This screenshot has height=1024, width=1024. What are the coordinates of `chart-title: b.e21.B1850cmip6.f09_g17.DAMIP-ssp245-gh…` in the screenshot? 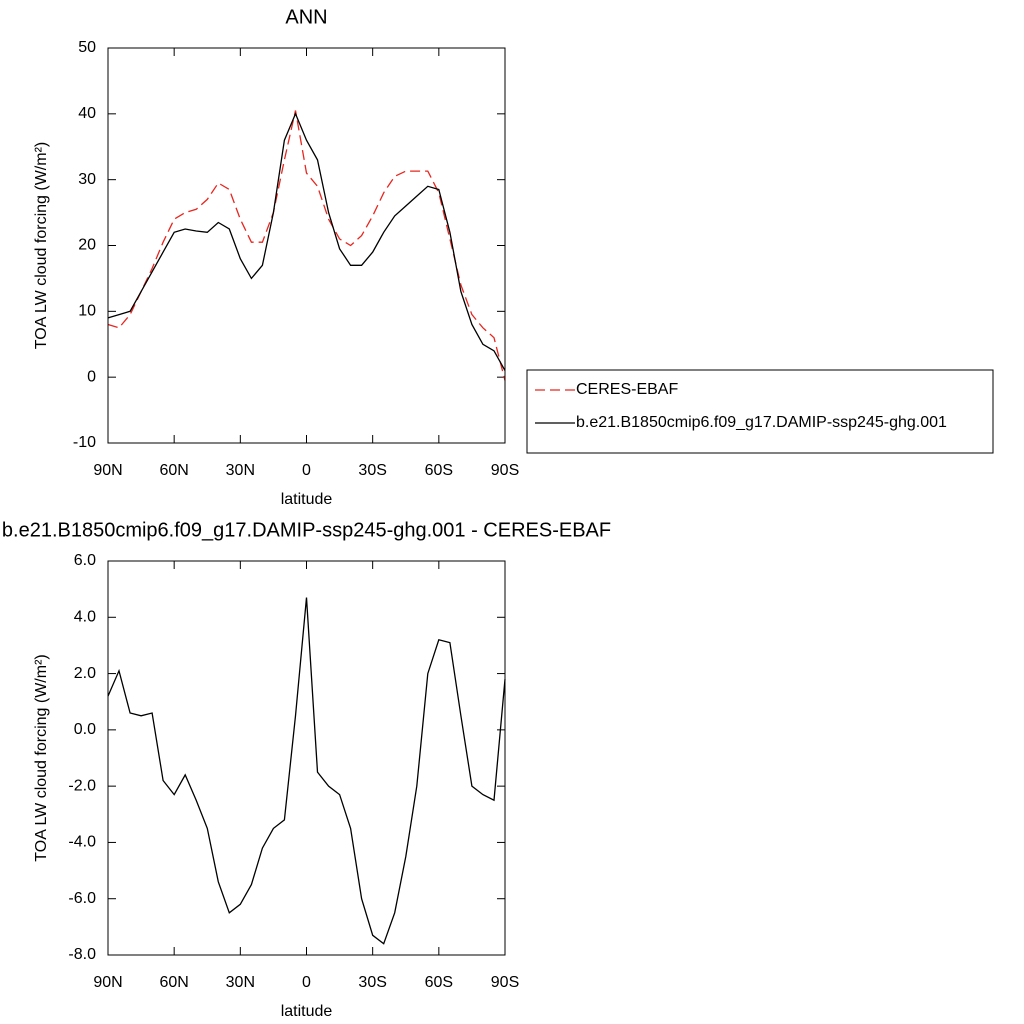 It's located at (306, 530).